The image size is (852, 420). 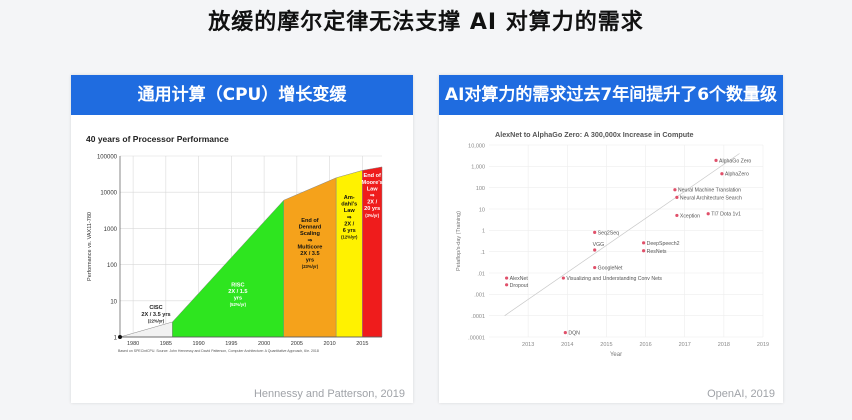 What do you see at coordinates (329, 344) in the screenshot?
I see `x-tick-label: 2010` at bounding box center [329, 344].